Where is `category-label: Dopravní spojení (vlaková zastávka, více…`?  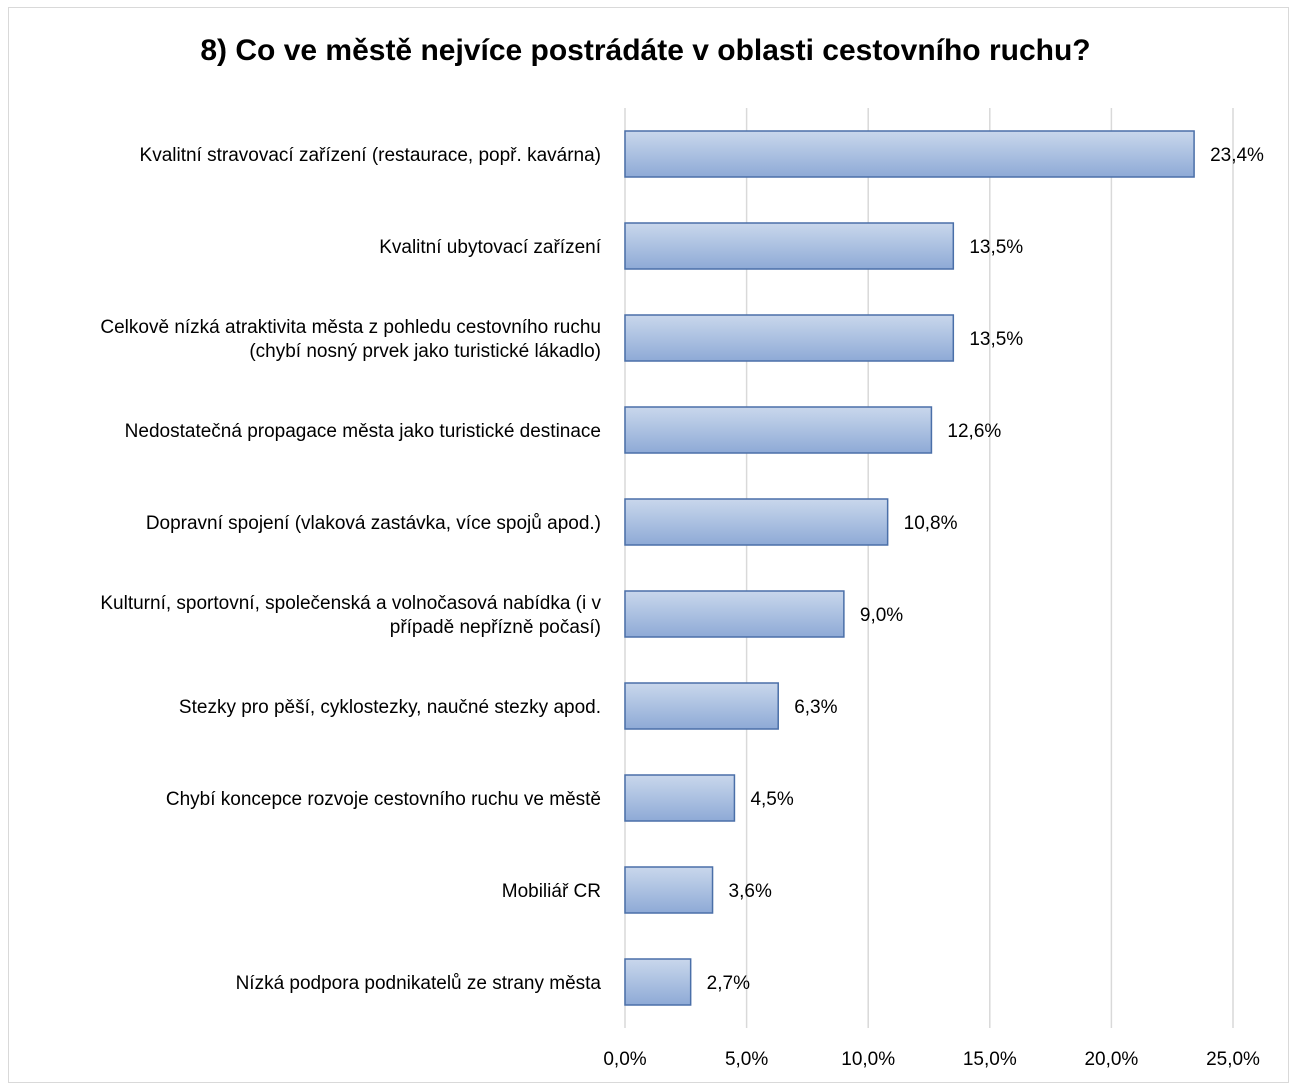 category-label: Dopravní spojení (vlaková zastávka, více… is located at coordinates (373, 523).